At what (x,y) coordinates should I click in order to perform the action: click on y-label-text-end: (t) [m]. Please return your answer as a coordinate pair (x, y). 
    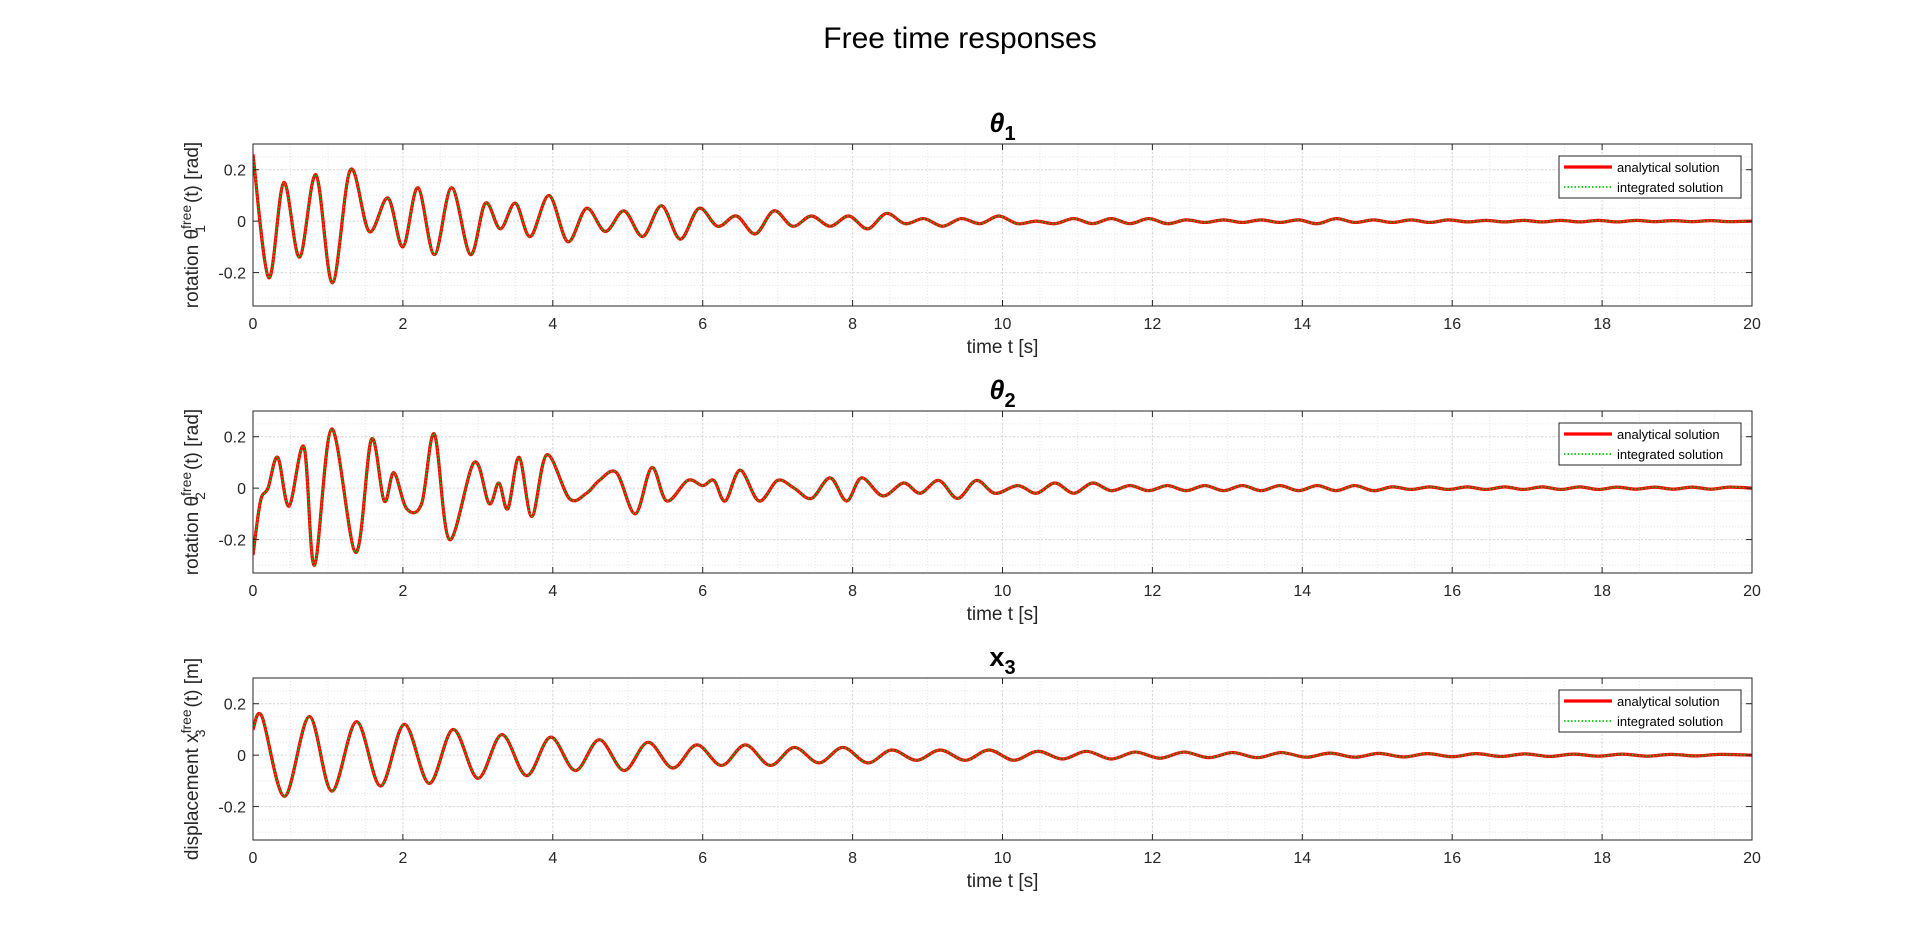
    Looking at the image, I should click on (192, 683).